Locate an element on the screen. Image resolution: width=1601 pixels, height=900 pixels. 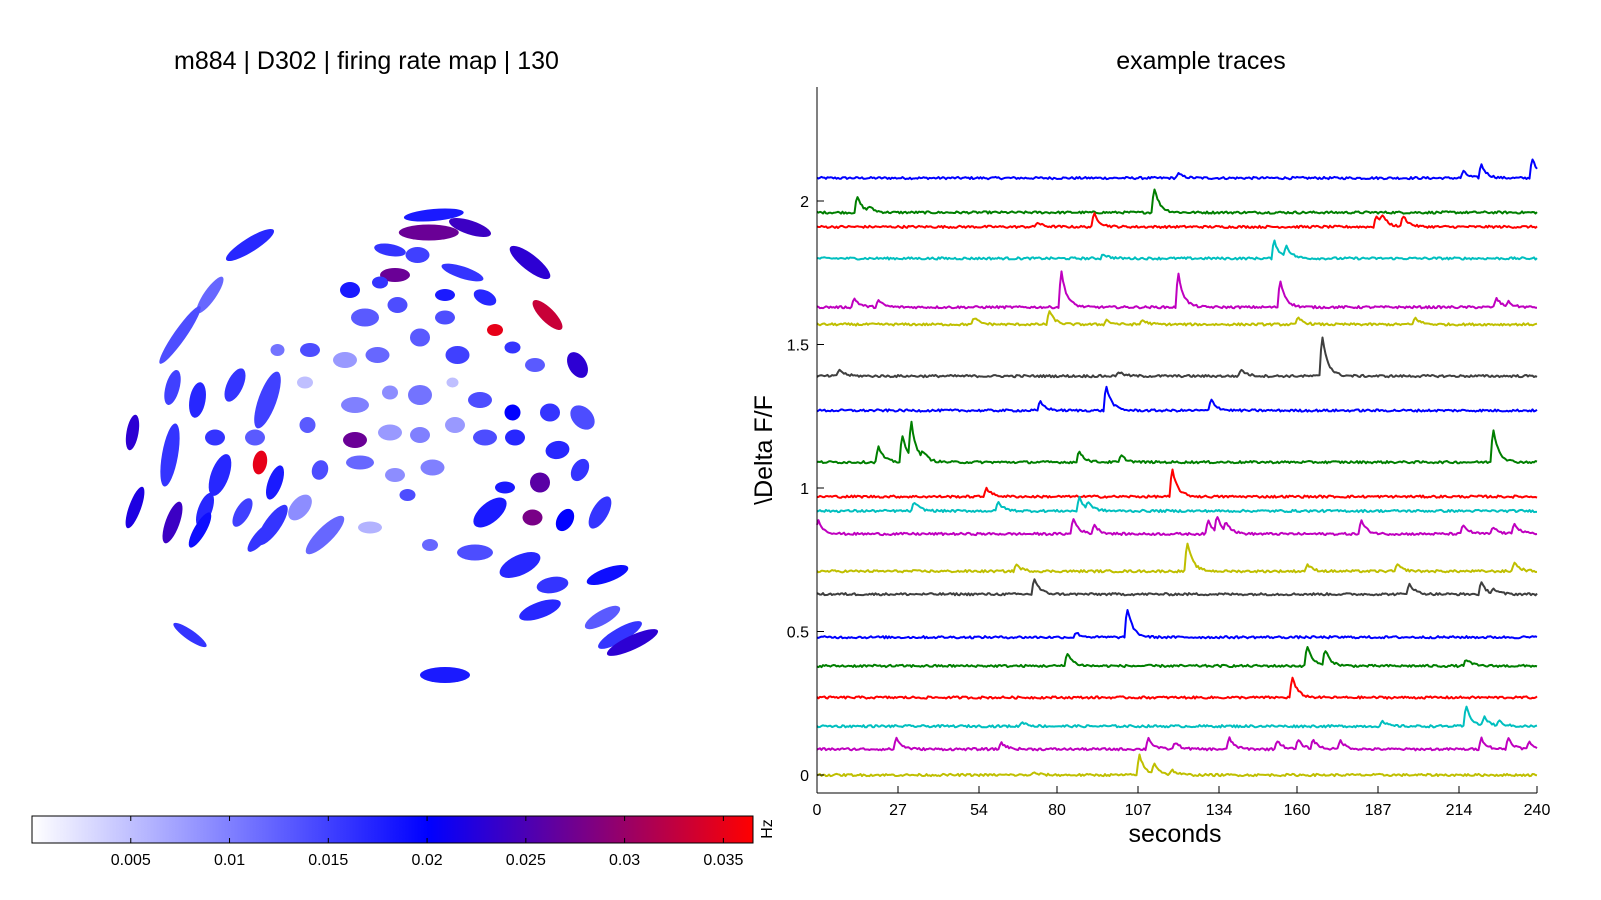
x-tick-label-7: 160 is located at coordinates (1297, 810).